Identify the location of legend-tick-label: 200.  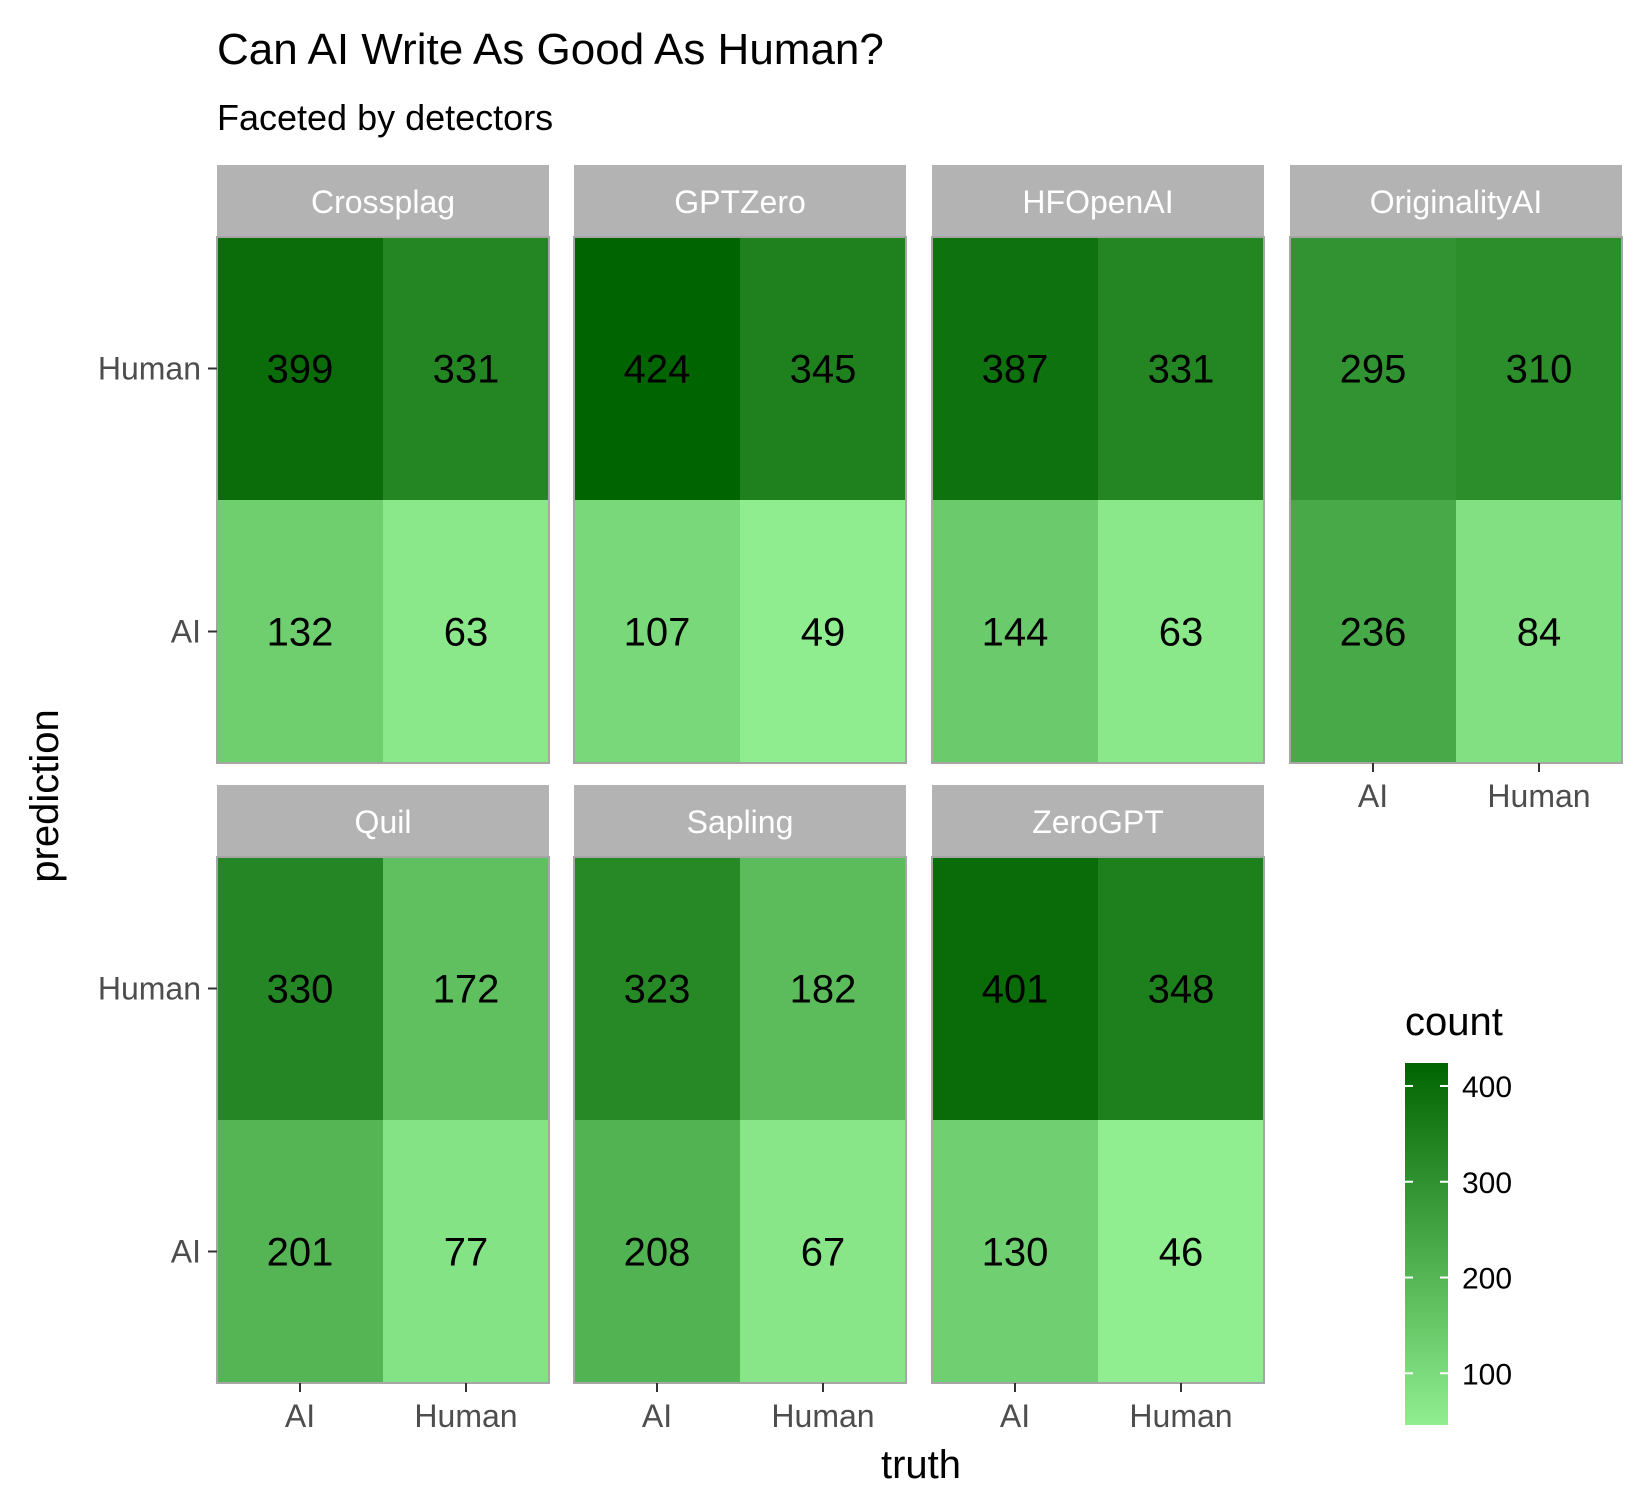
(1487, 1279).